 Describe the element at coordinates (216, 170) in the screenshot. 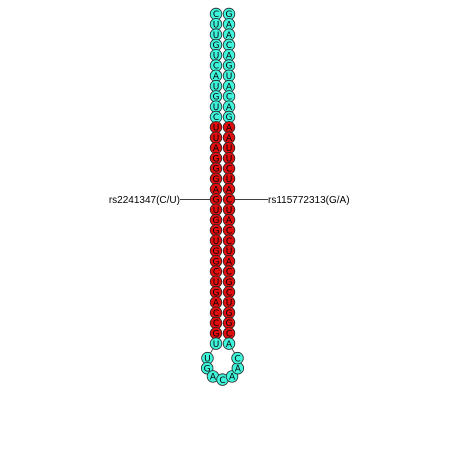

I see `nucleotide-left-16-letter: G` at that location.